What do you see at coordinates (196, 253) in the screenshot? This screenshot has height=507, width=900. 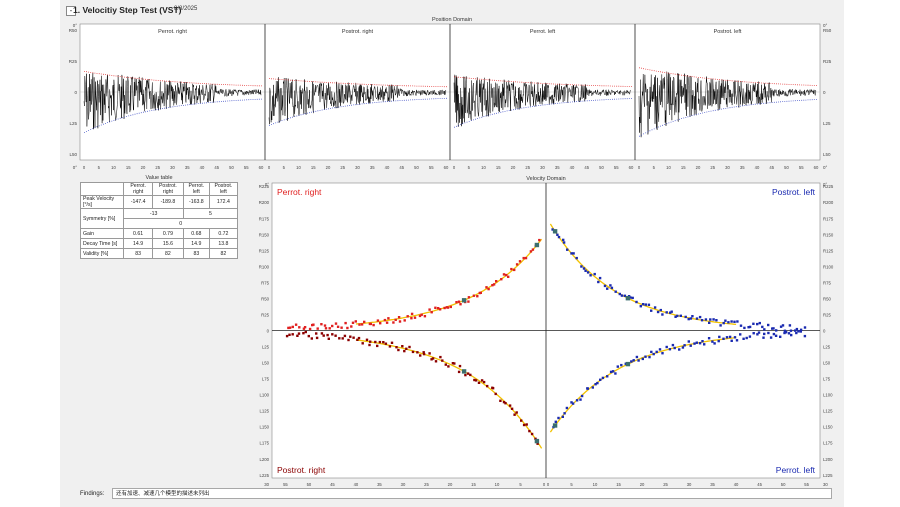 I see `table-cell: 83` at bounding box center [196, 253].